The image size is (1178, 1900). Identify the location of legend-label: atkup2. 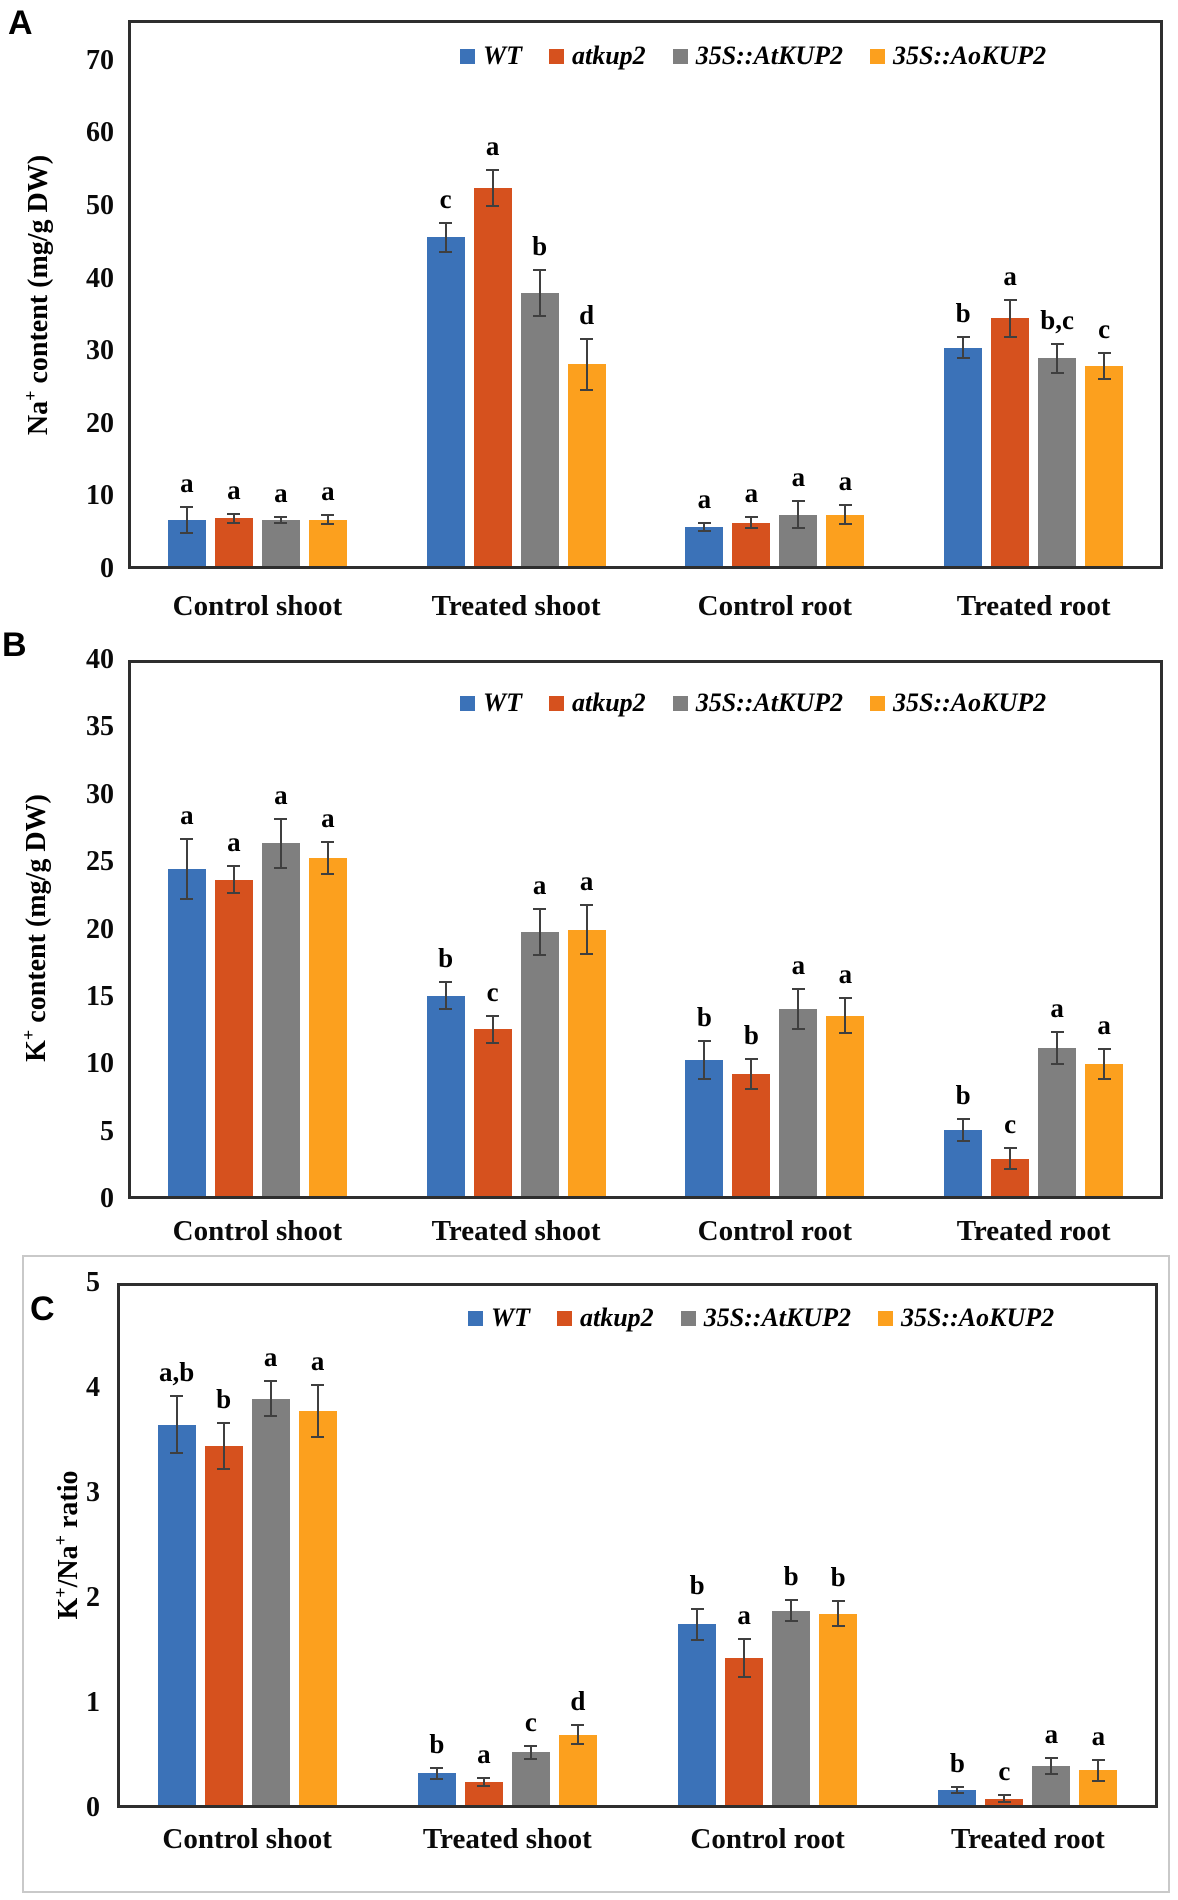
(609, 55).